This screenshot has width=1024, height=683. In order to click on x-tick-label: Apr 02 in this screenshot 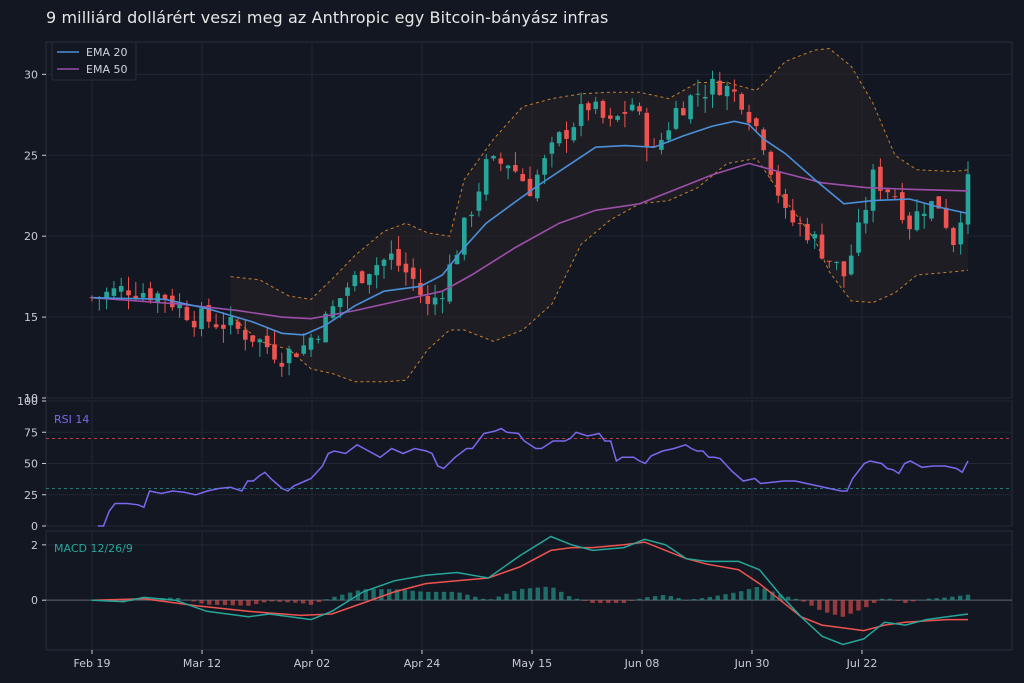, I will do `click(312, 663)`.